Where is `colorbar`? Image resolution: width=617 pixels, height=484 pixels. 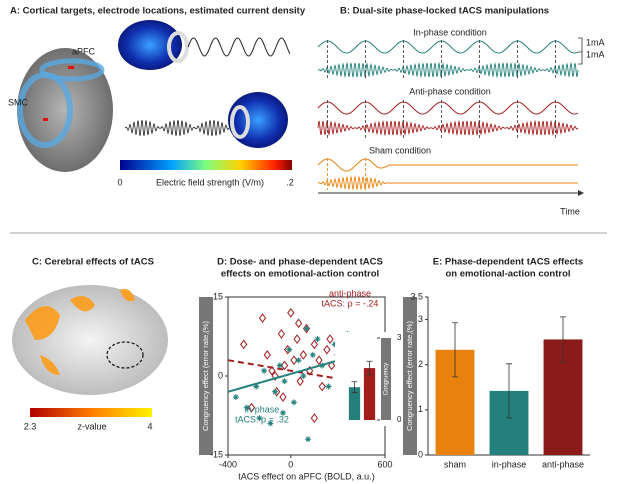
colorbar is located at coordinates (206, 165).